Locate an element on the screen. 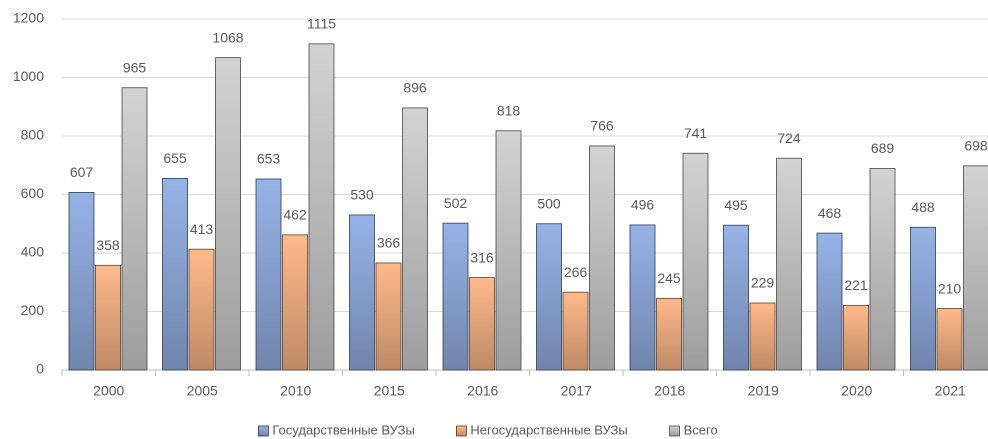  data-label: 358 is located at coordinates (108, 245).